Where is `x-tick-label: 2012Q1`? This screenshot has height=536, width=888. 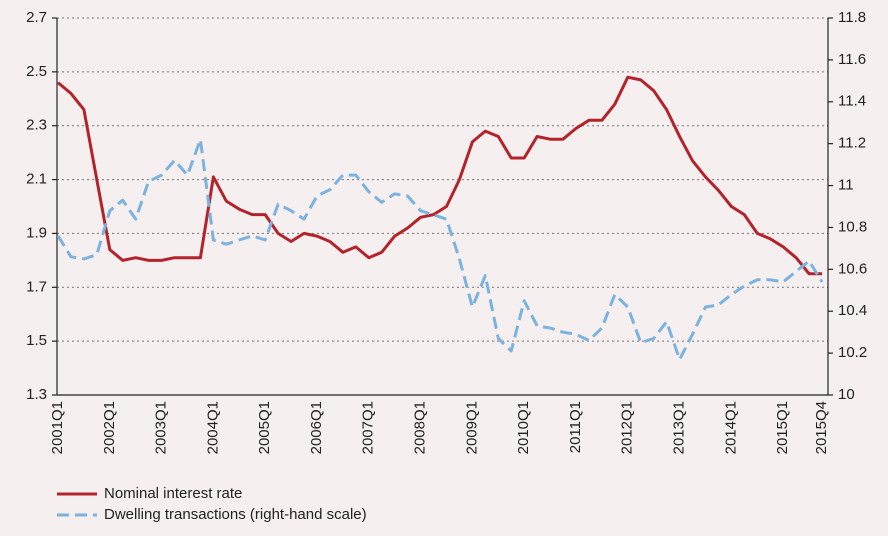
x-tick-label: 2012Q1 is located at coordinates (627, 427).